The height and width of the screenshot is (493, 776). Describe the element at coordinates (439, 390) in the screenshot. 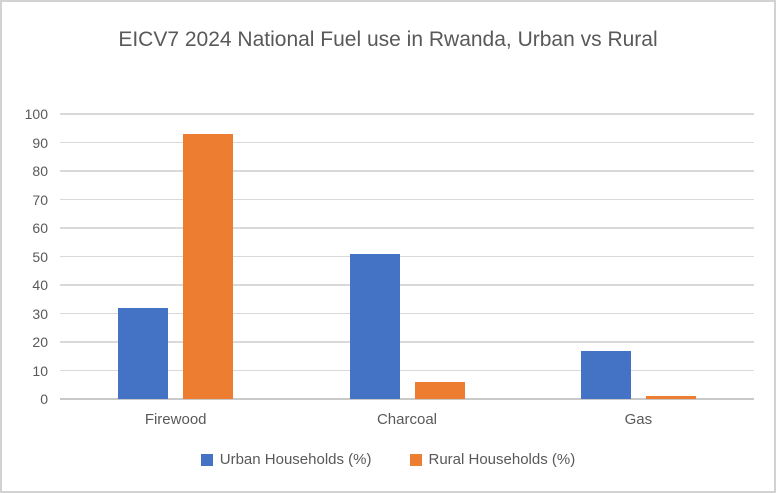

I see `bar-rural-charcoal` at that location.